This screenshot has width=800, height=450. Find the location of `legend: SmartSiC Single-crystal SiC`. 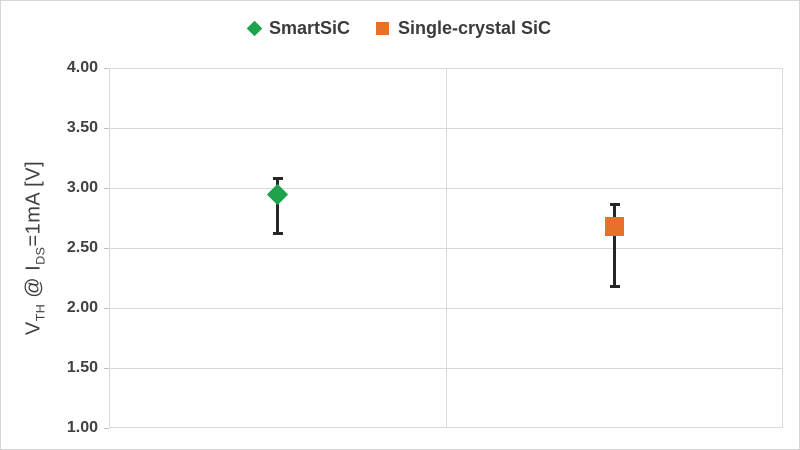

legend: SmartSiC Single-crystal SiC is located at coordinates (400, 28).